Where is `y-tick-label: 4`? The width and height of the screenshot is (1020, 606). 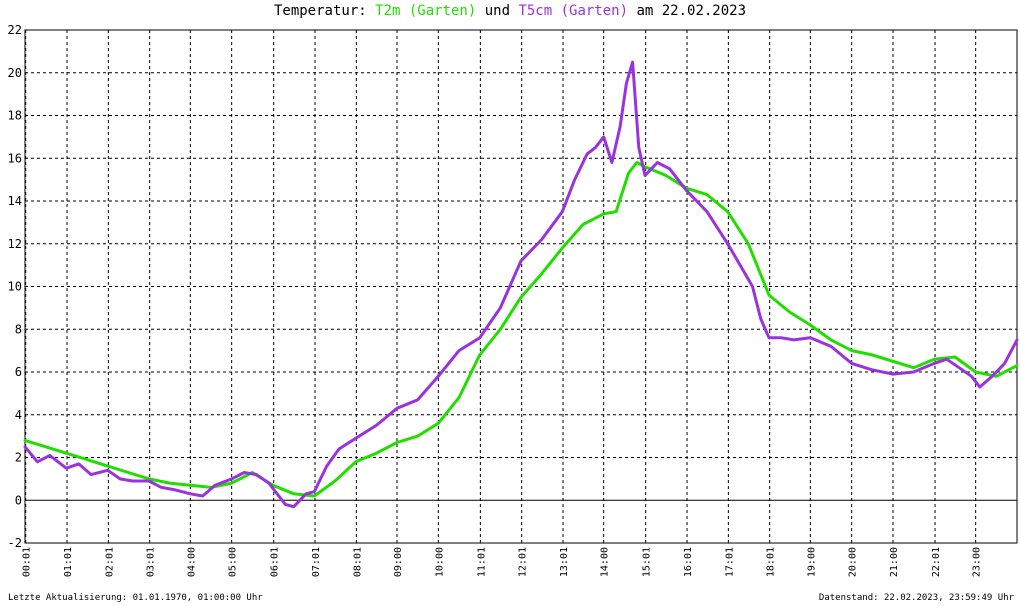 y-tick-label: 4 is located at coordinates (18, 415).